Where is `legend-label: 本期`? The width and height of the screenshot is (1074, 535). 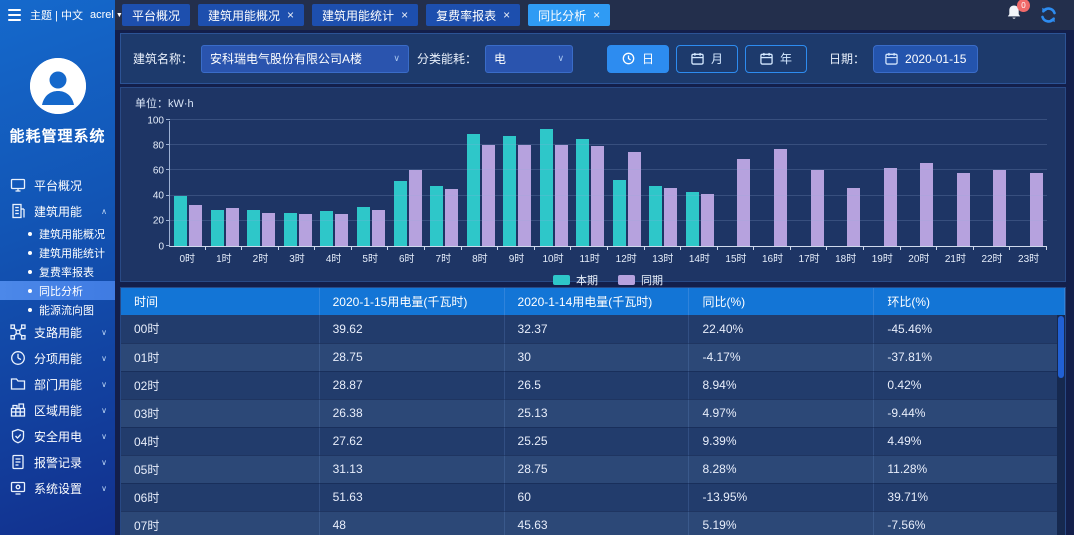
legend-label: 本期 is located at coordinates (587, 281).